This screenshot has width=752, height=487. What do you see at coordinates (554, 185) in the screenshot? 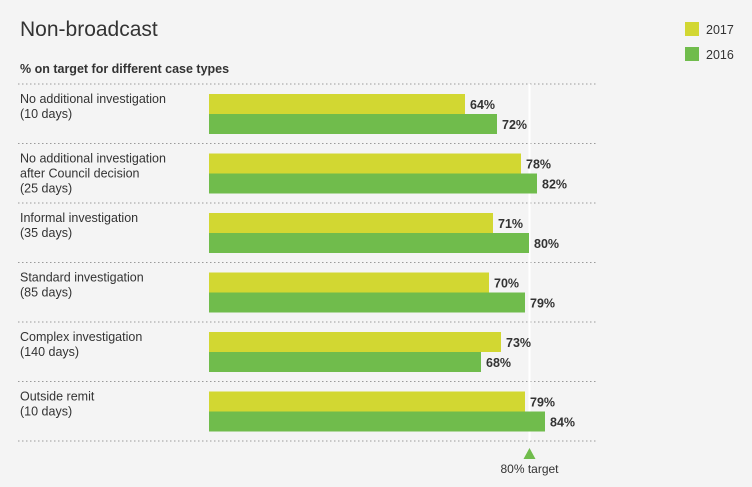
I see `value-label-2016-2: 82%` at bounding box center [554, 185].